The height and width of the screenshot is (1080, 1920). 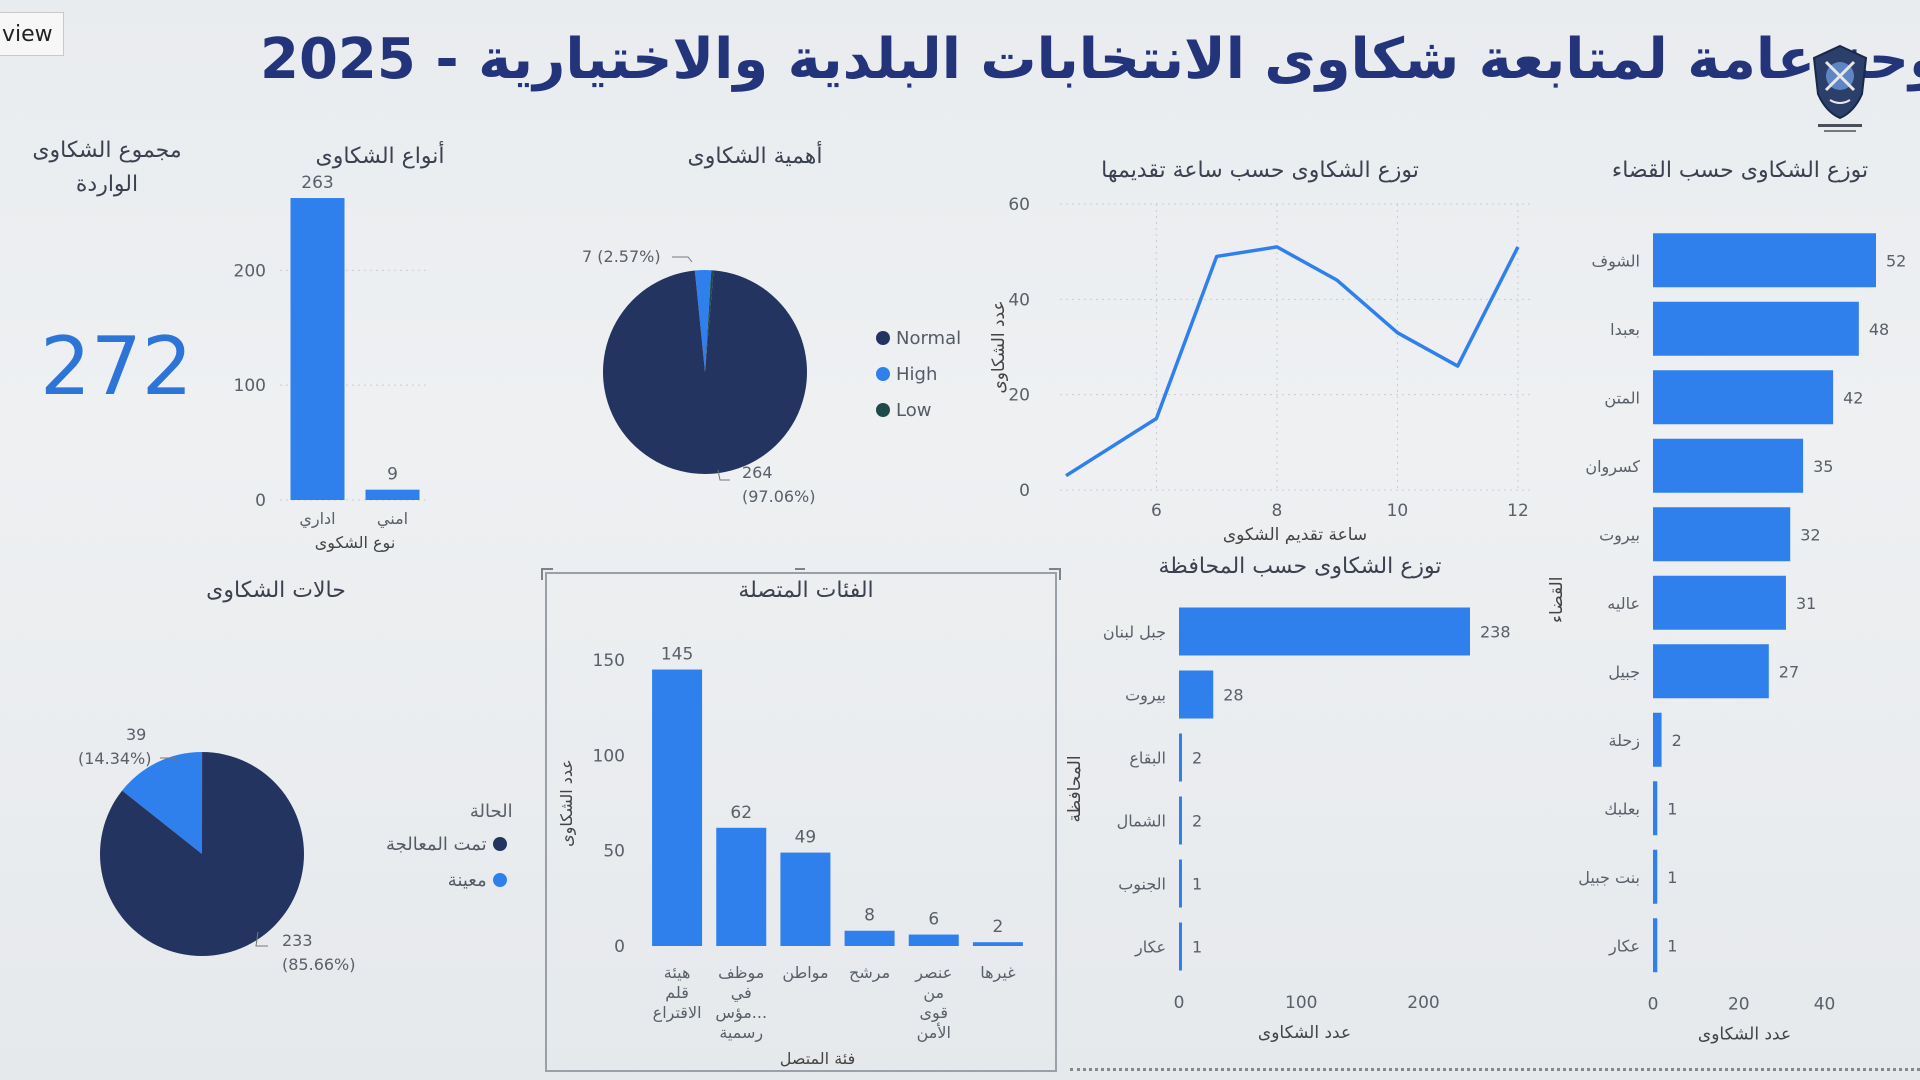 What do you see at coordinates (1260, 170) in the screenshot?
I see `hourly-chart-title: توزع الشكاوى حسب ساعة تقديمها` at bounding box center [1260, 170].